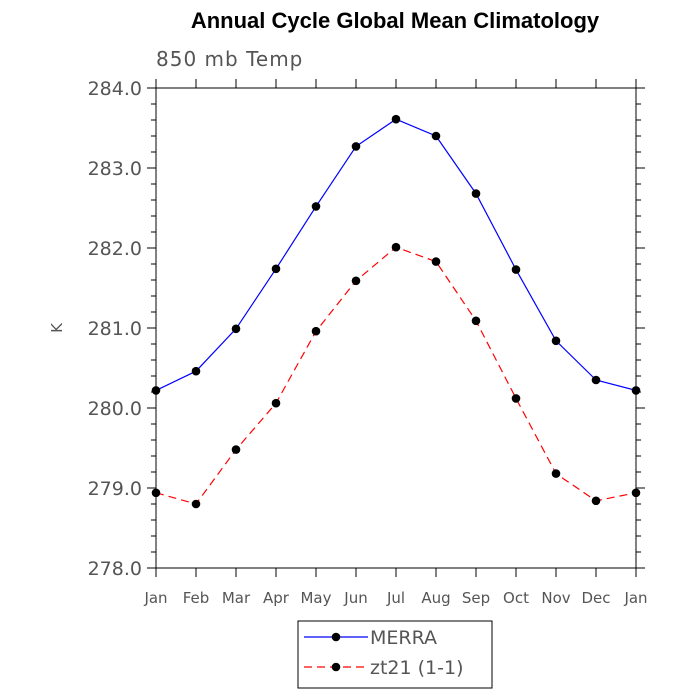 Image resolution: width=700 pixels, height=700 pixels. Describe the element at coordinates (403, 638) in the screenshot. I see `legend-label: MERRA` at that location.